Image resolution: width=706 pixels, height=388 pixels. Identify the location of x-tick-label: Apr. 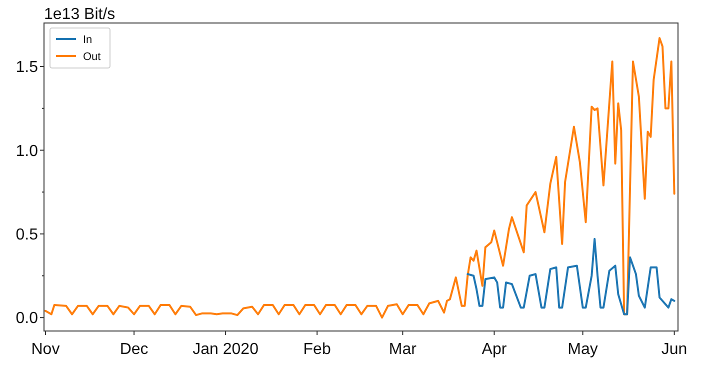
(495, 349).